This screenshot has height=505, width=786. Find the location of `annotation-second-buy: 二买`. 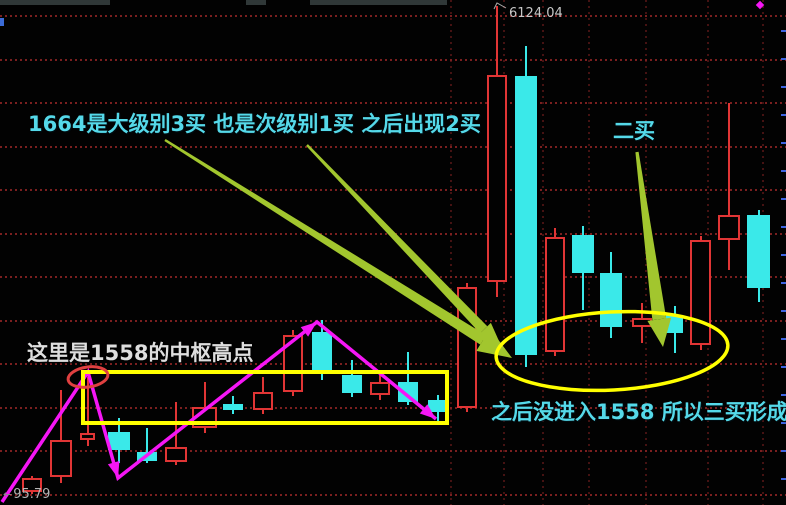

annotation-second-buy: 二买 is located at coordinates (634, 131).